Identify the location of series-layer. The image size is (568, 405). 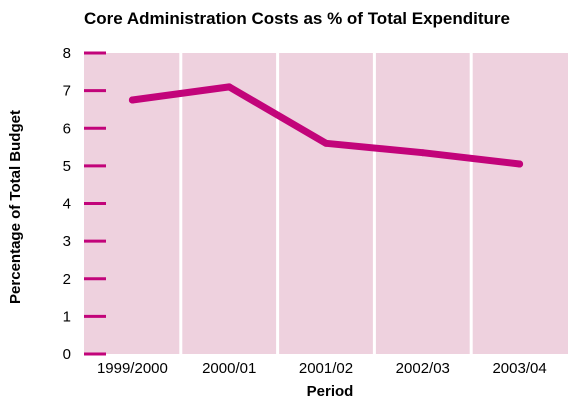
(326, 125).